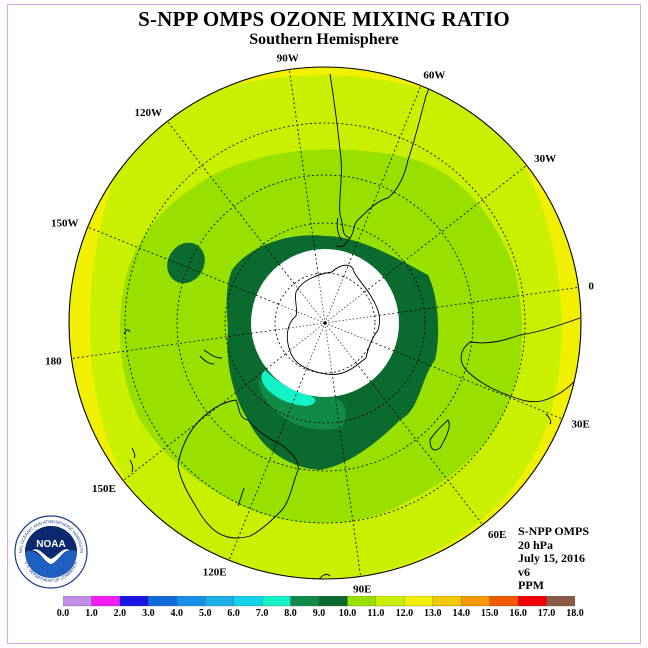  I want to click on colorbar-tick-label: 18.0, so click(575, 613).